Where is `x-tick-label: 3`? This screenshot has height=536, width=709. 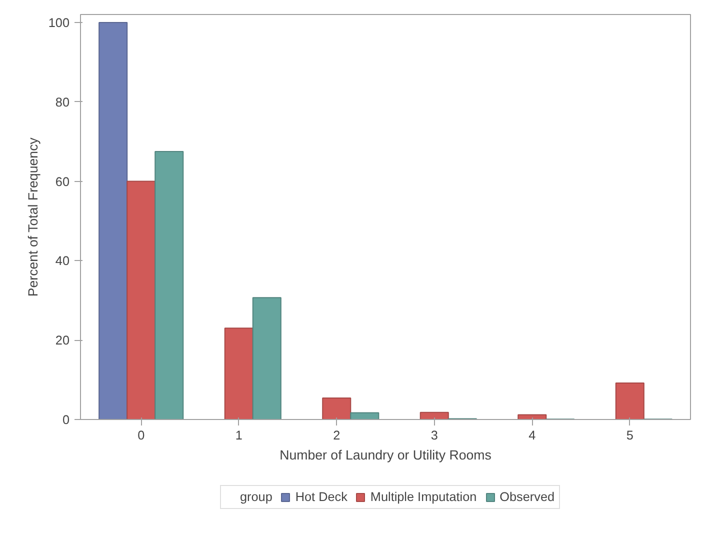
x-tick-label: 3 is located at coordinates (434, 435).